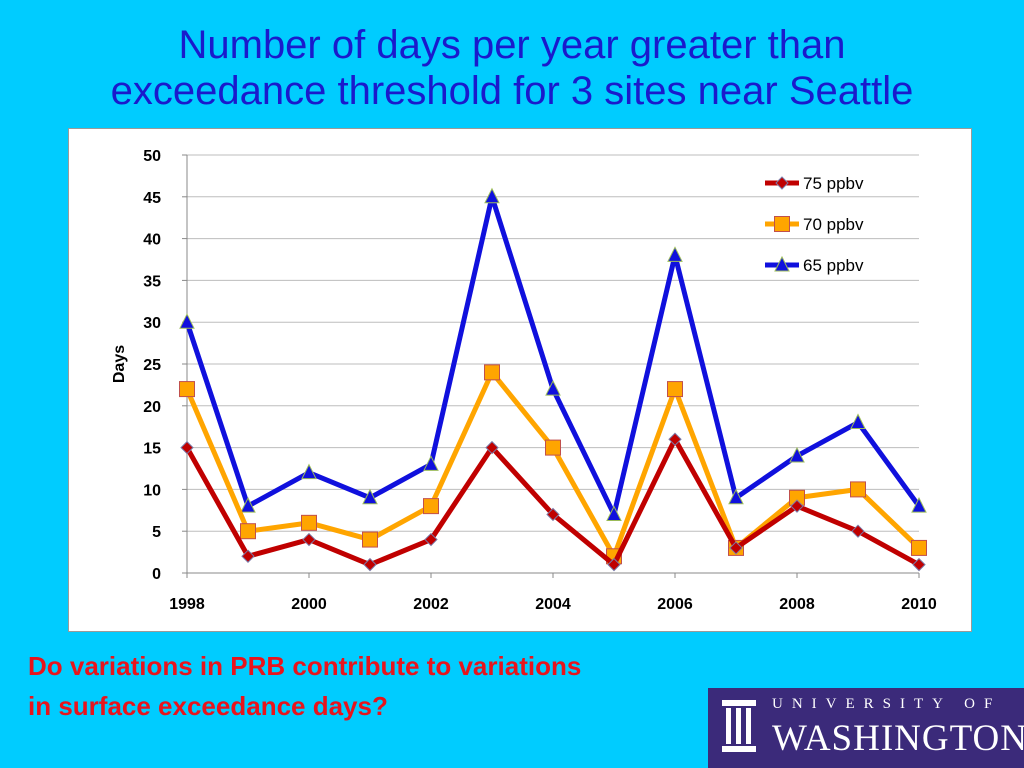  I want to click on y-tick-label: 40, so click(152, 240).